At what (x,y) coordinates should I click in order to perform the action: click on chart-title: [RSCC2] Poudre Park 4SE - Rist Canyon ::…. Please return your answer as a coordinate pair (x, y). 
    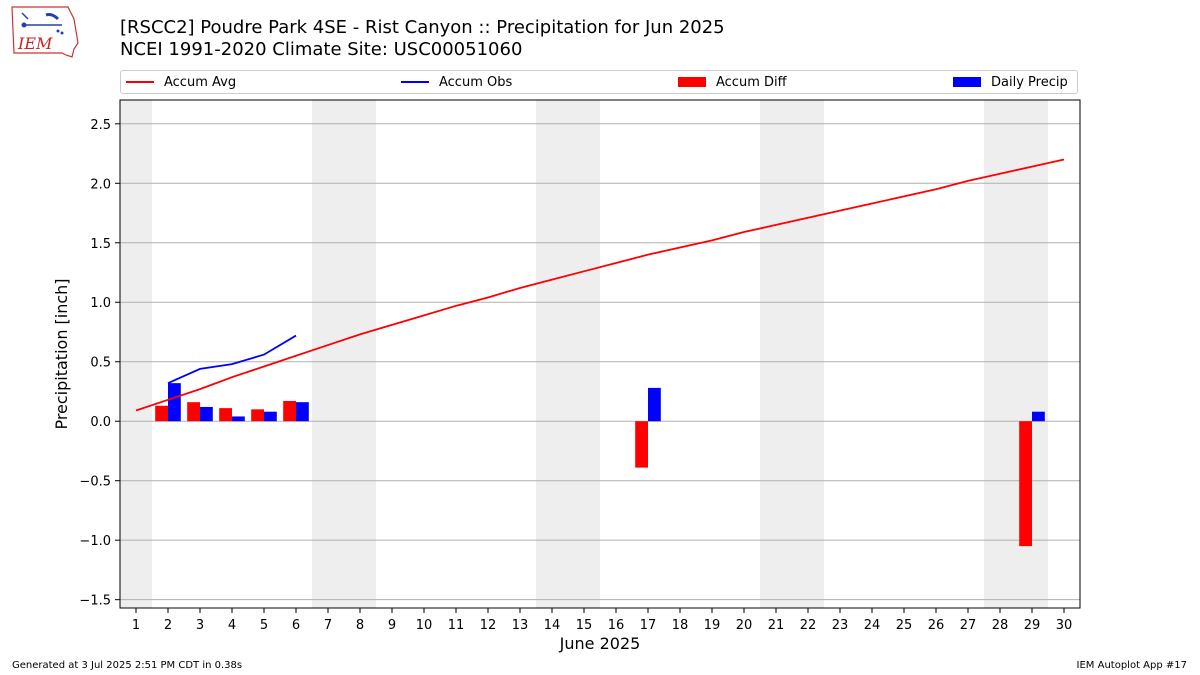
    Looking at the image, I should click on (422, 27).